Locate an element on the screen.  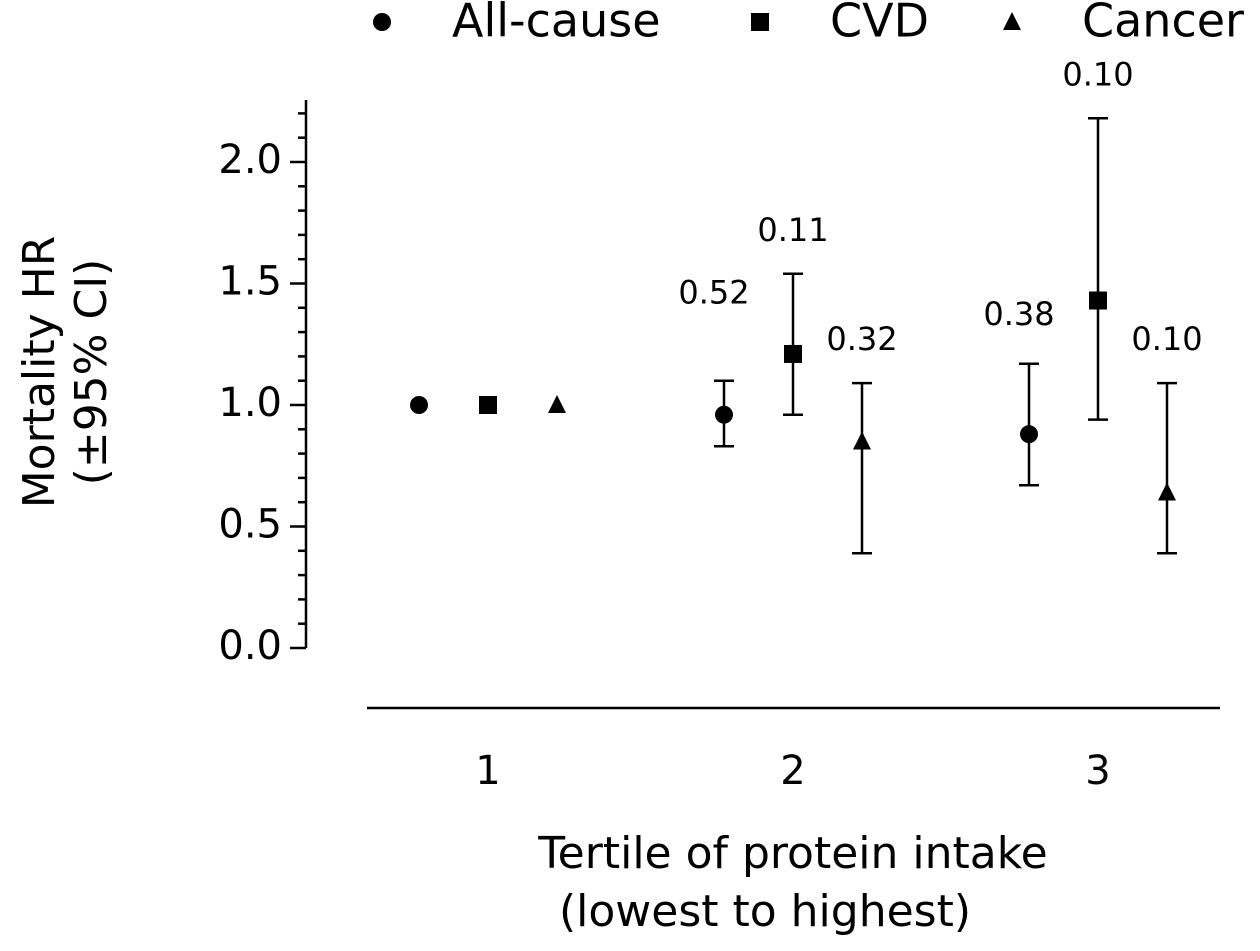
legend: All-cause CVD Cancer is located at coordinates (808, 24).